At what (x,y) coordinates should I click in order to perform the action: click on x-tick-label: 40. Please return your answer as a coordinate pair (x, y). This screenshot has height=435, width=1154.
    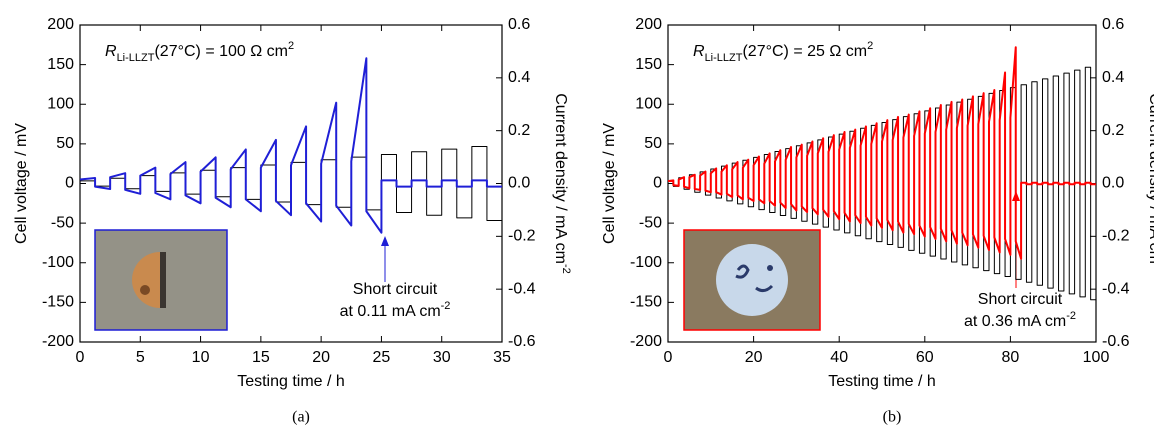
    Looking at the image, I should click on (839, 357).